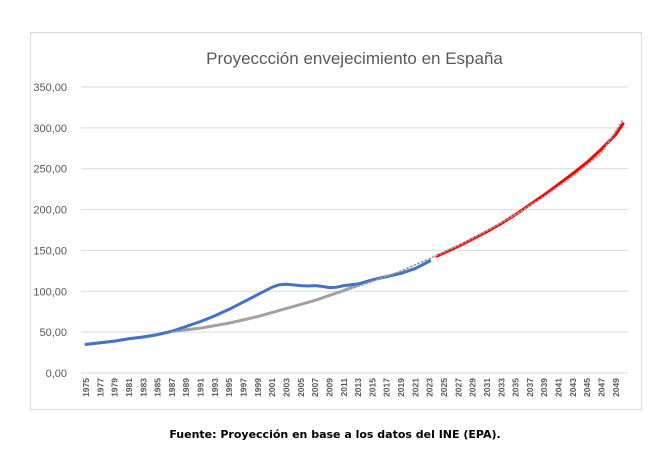  I want to click on x-tick-label: 1997, so click(244, 387).